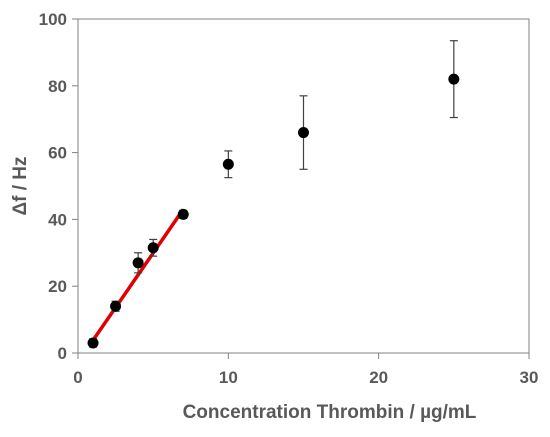 This screenshot has height=437, width=550. I want to click on y-tick-label: 0, so click(62, 353).